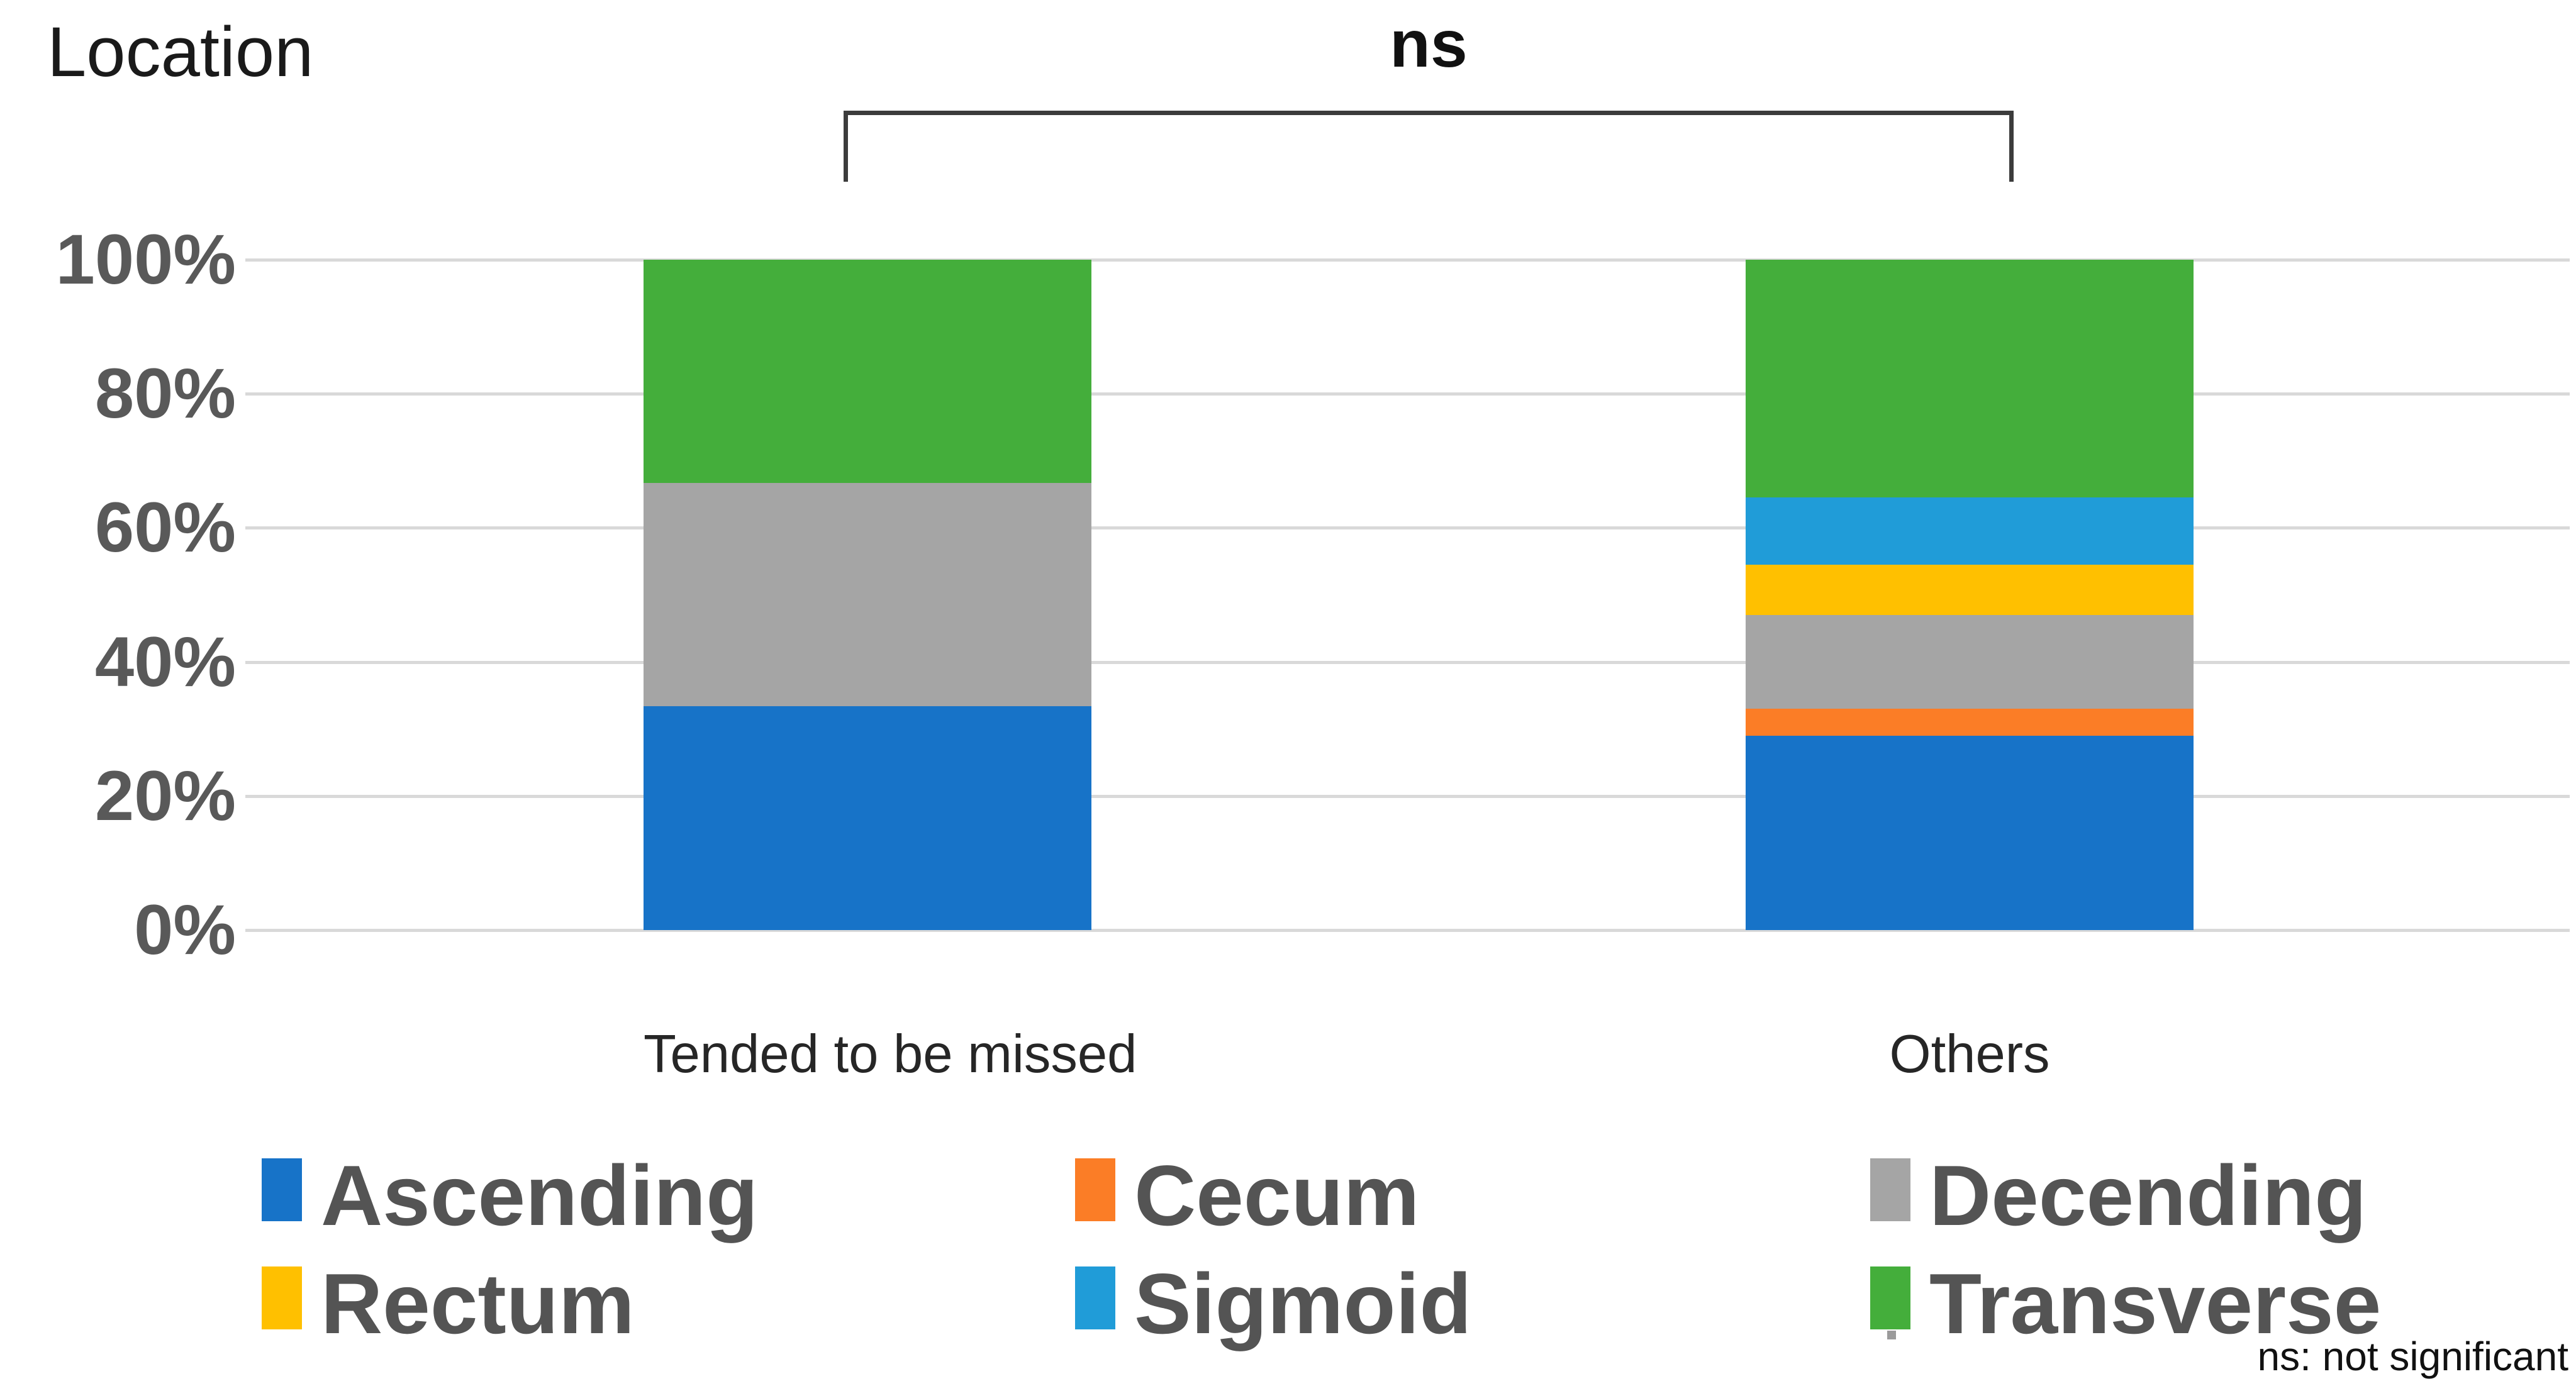  I want to click on legend-label: Ascending, so click(540, 1195).